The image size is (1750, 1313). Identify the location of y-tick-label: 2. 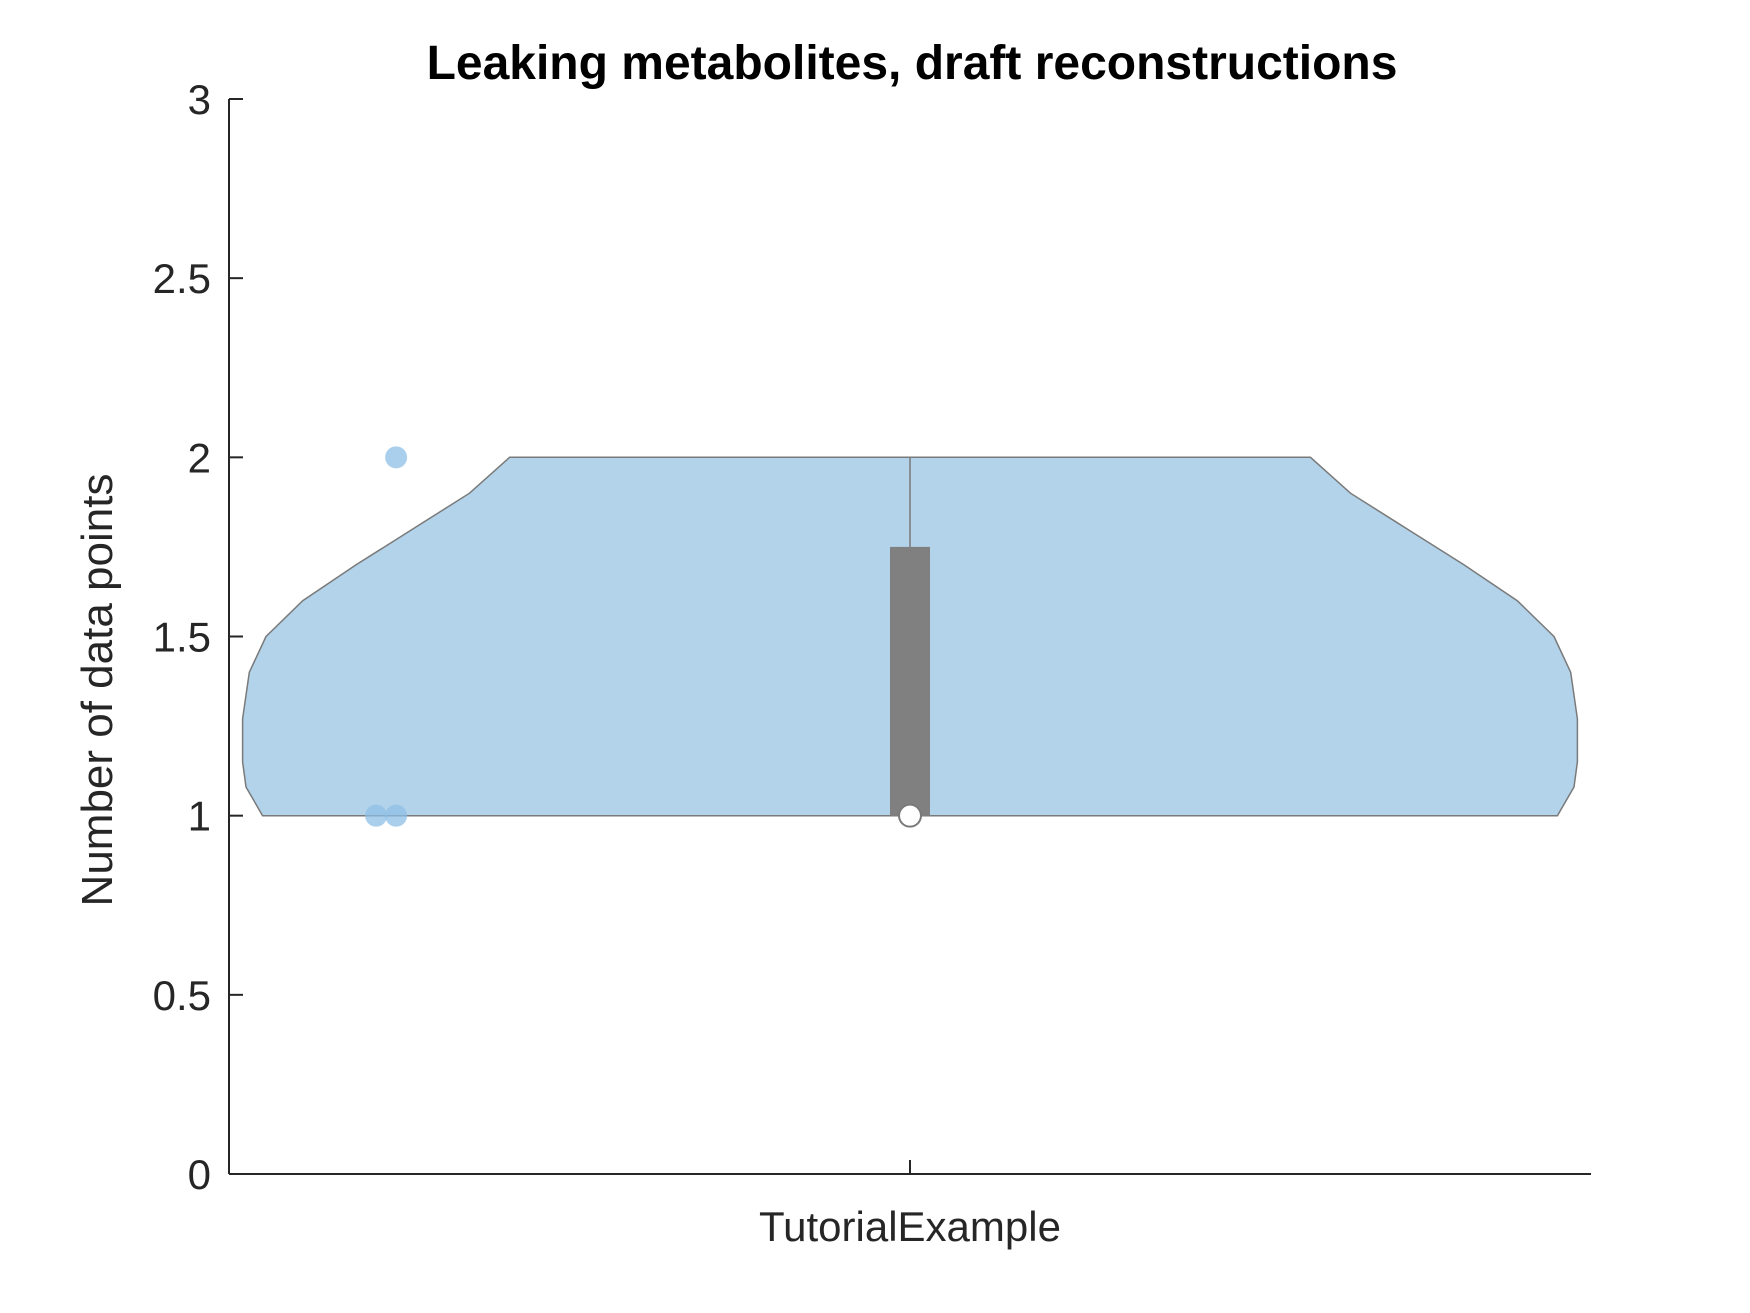
(199, 457).